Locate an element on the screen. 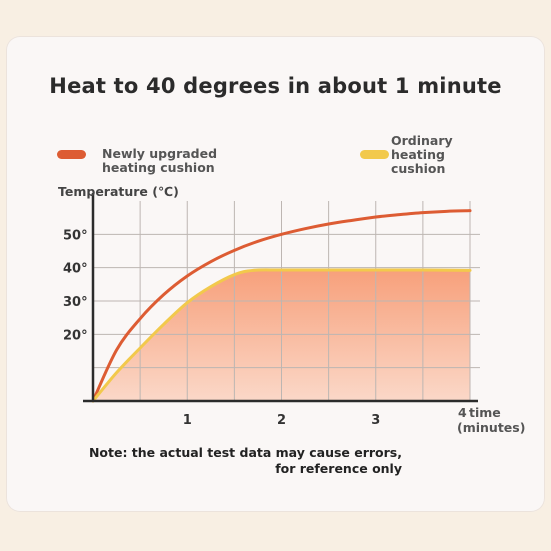 The width and height of the screenshot is (551, 551). x-tick-label: 3 is located at coordinates (375, 420).